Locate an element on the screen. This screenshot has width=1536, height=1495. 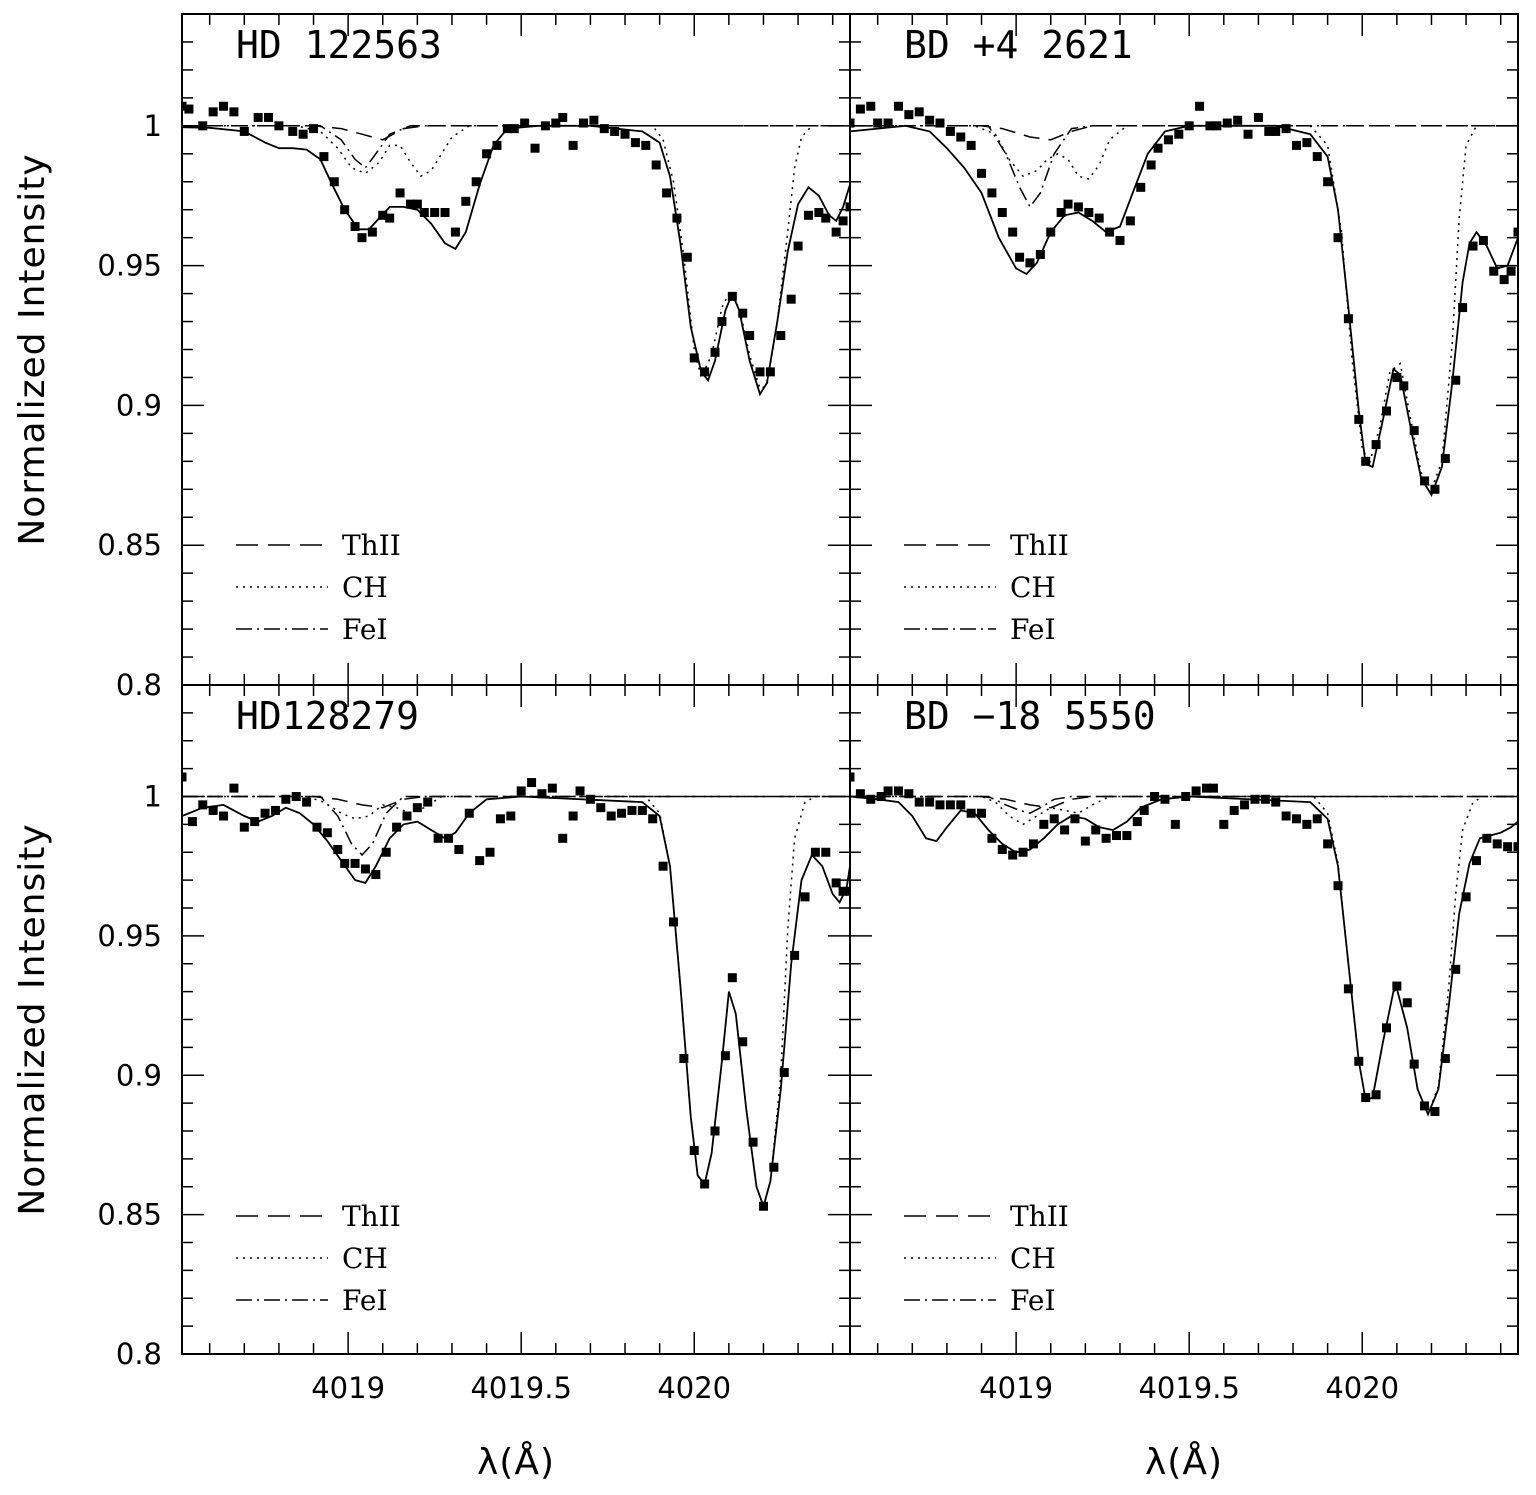
panel-title: BD −18 5550 is located at coordinates (1030, 716).